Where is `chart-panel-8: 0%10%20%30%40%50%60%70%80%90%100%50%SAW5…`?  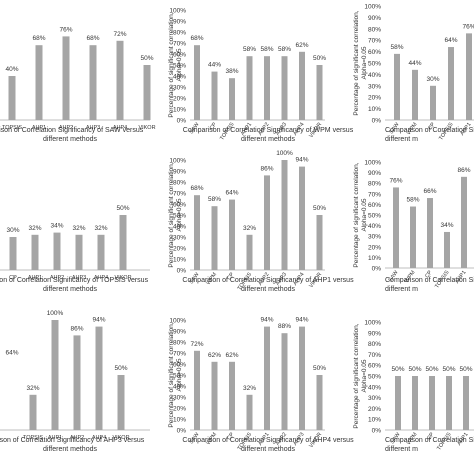
chart-panel-8: 0%10%20%30%40%50%60%70%80%90%100%50%SAW5… is located at coordinates (413, 386).